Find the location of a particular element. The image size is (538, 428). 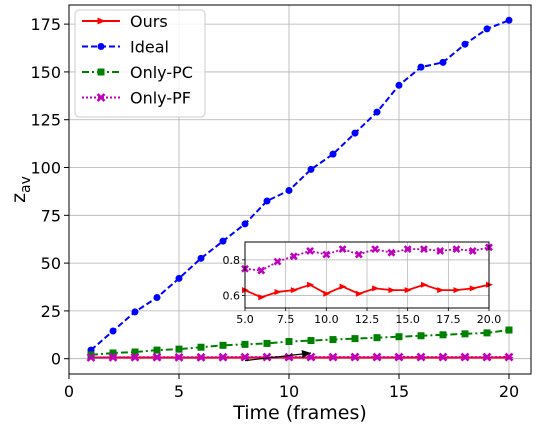

inset-x-tick-label: 10.0 is located at coordinates (326, 319).